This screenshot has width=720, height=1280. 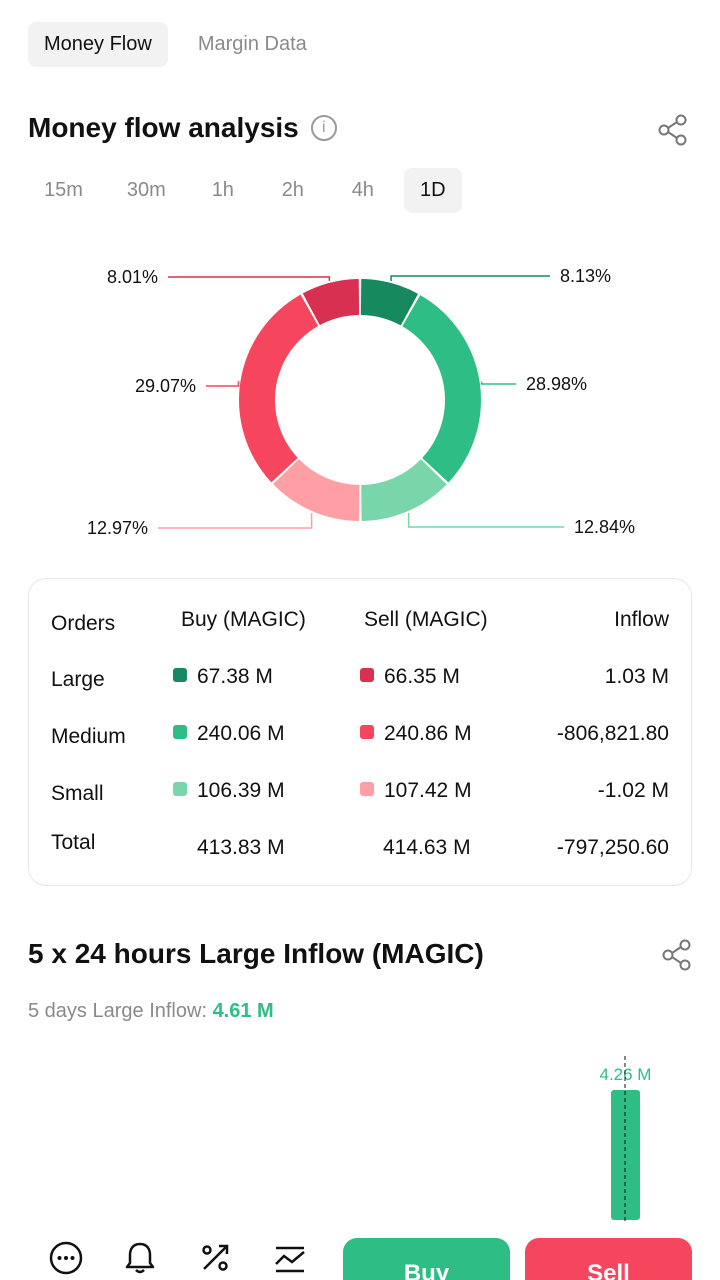 I want to click on timeframe-selector: 15m 30m 1h 2h 4h 1D, so click(x=245, y=190).